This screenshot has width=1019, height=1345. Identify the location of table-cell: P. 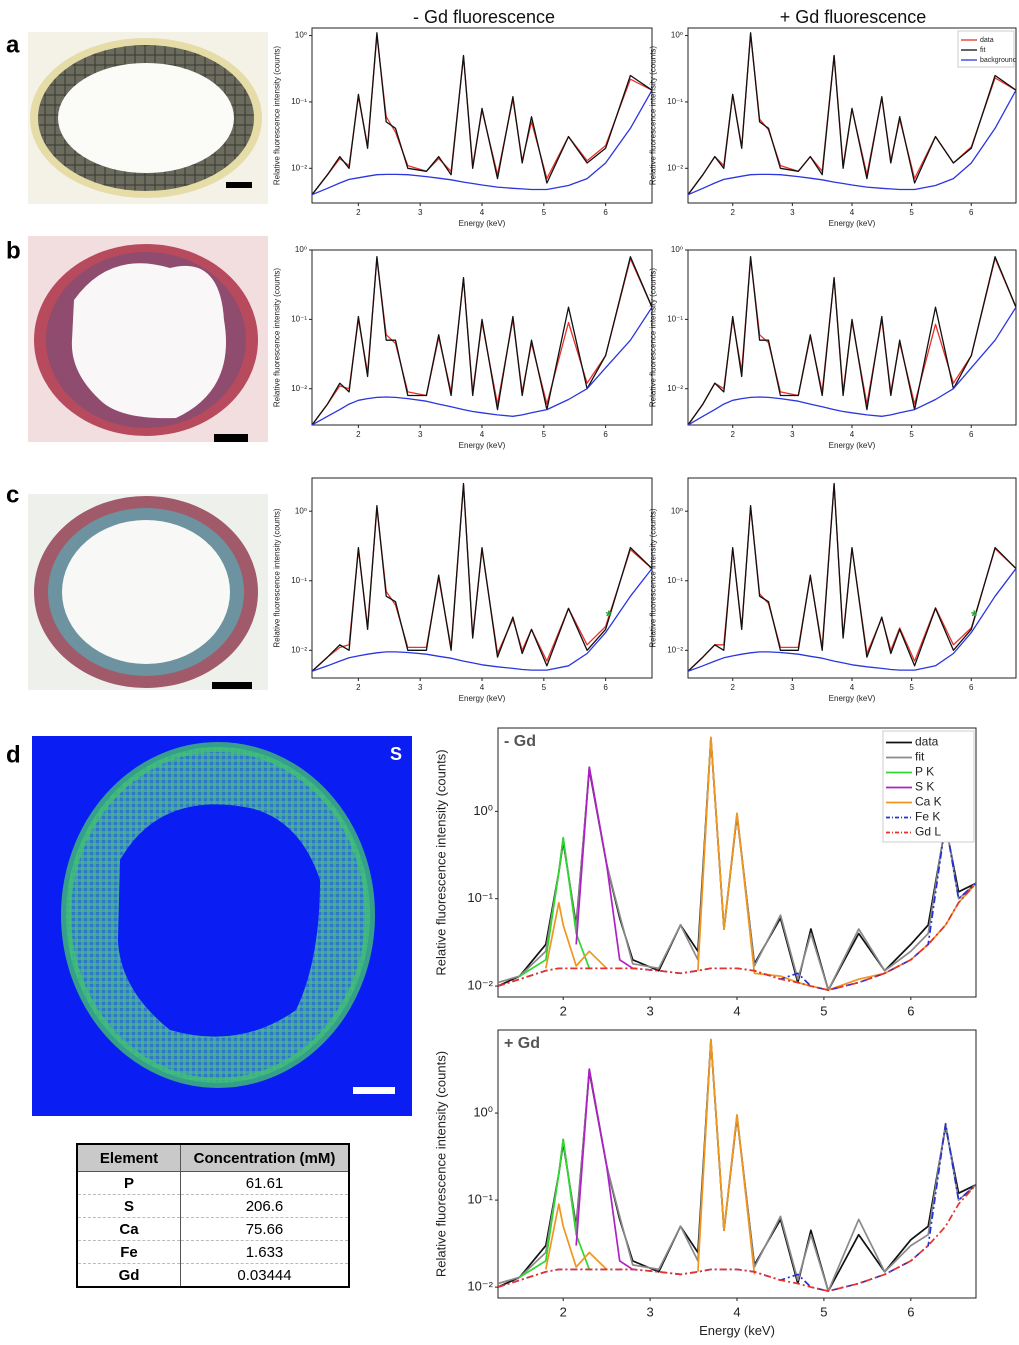
(128, 1183).